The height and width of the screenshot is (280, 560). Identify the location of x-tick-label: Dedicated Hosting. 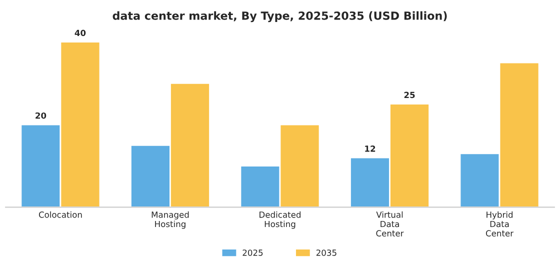
(280, 220).